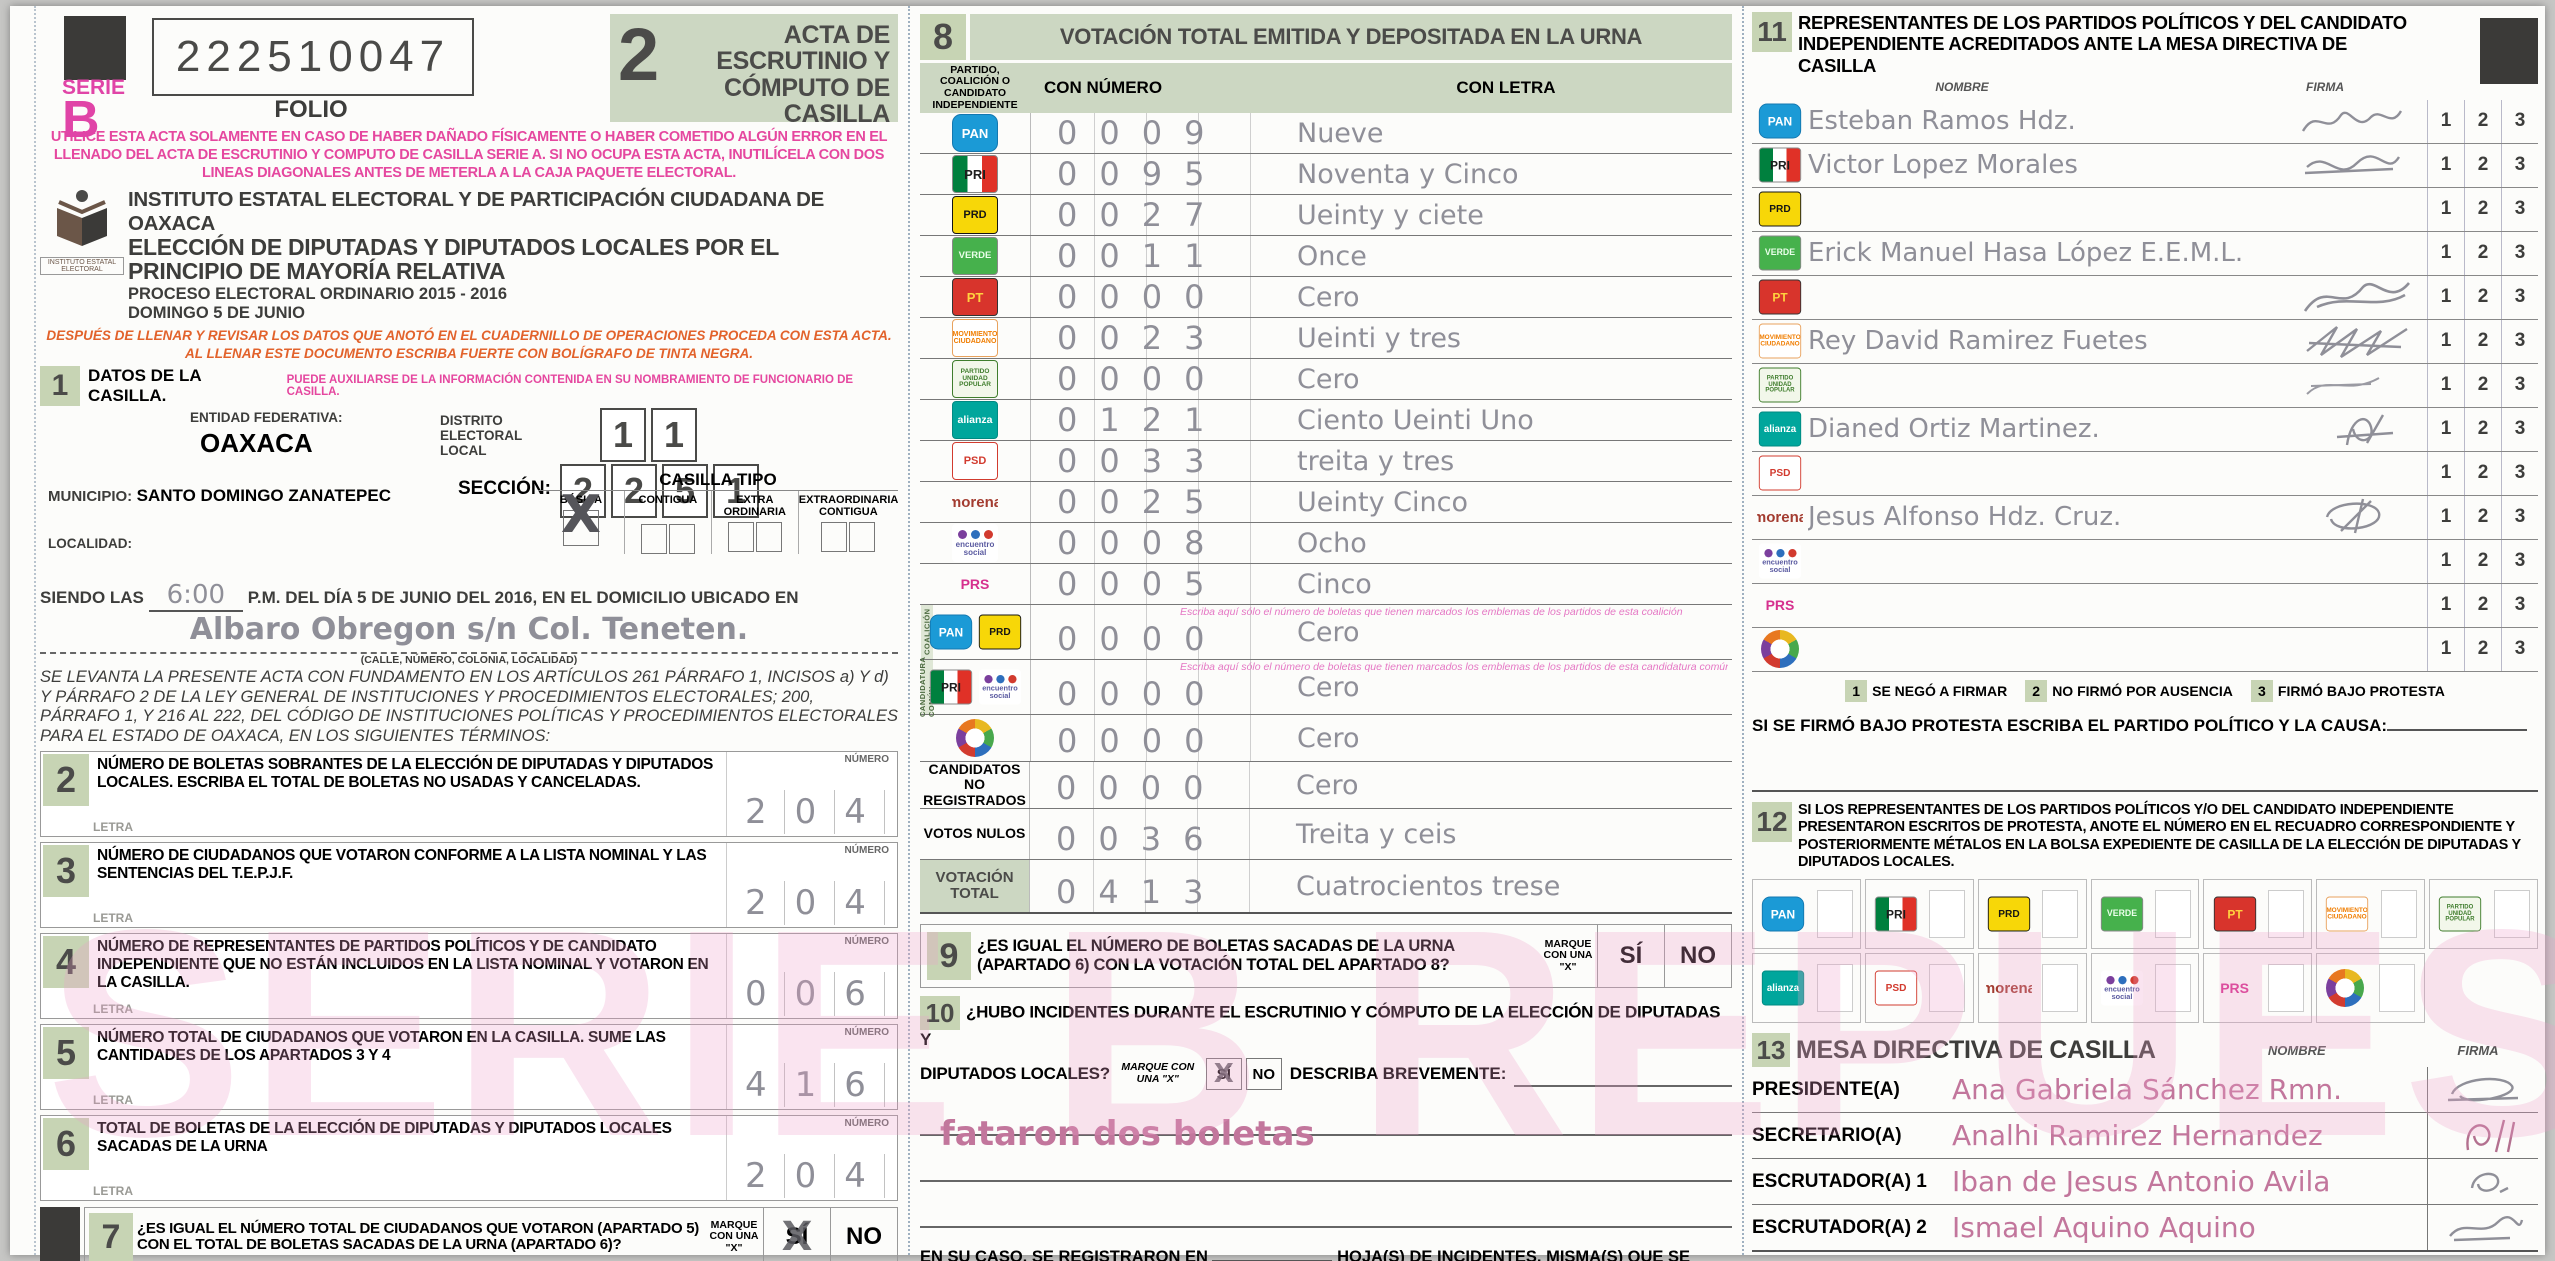 This screenshot has height=1261, width=2555. What do you see at coordinates (2173, 988) in the screenshot?
I see `es-protest-box` at bounding box center [2173, 988].